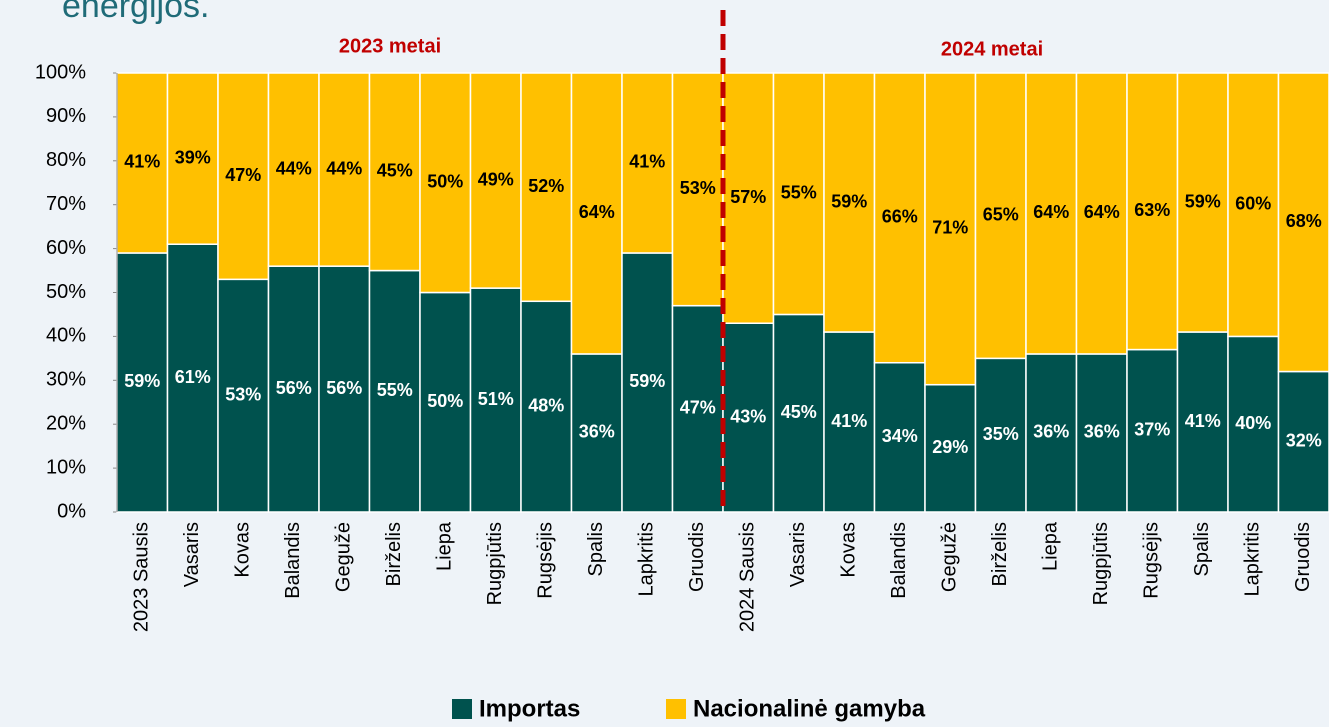  I want to click on data-label: 71%, so click(950, 228).